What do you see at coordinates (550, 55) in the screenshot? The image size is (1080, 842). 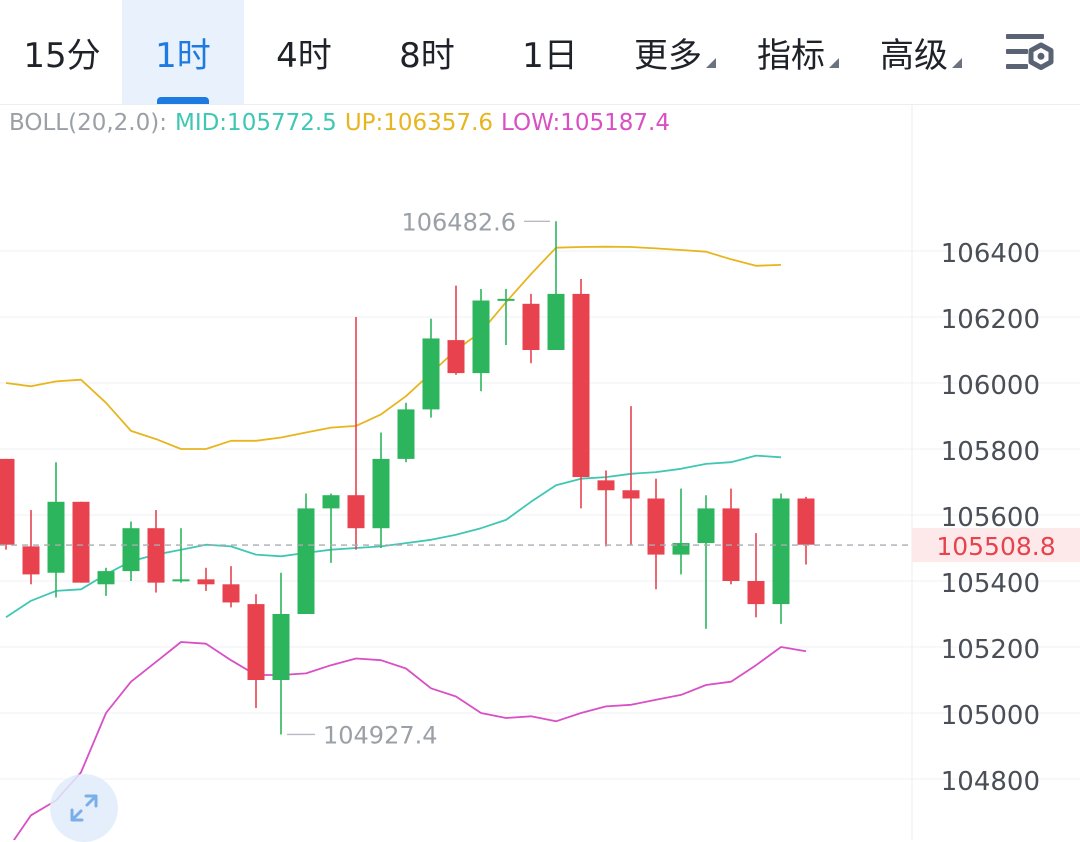 I see `tab-label: 1日` at bounding box center [550, 55].